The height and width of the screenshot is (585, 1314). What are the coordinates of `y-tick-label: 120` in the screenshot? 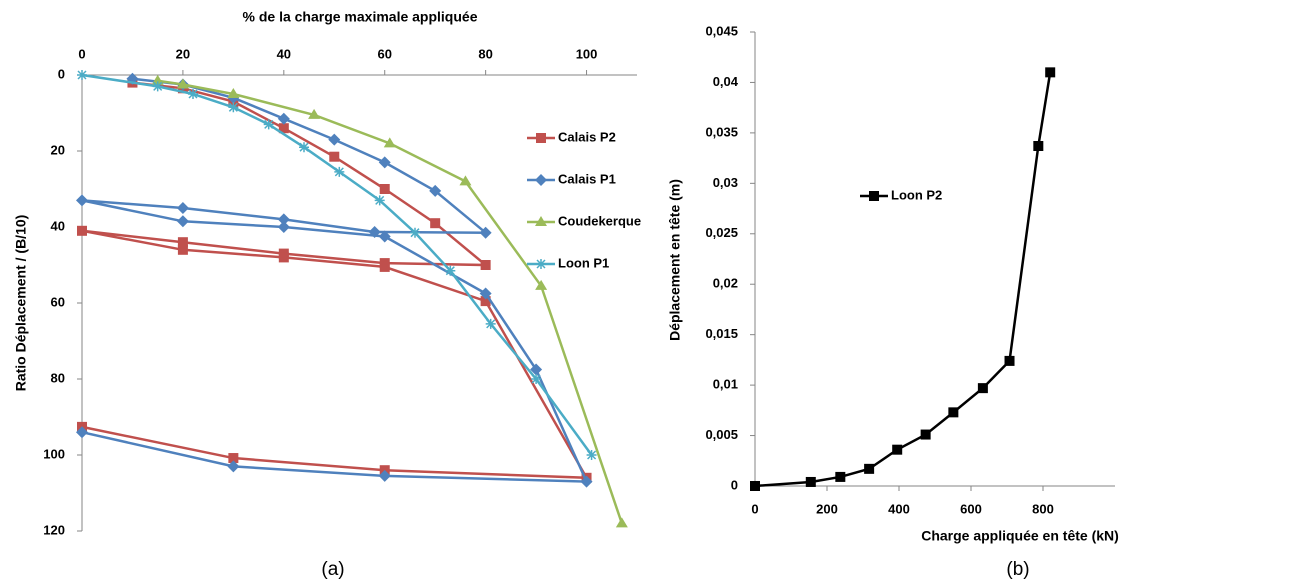 It's located at (54, 529).